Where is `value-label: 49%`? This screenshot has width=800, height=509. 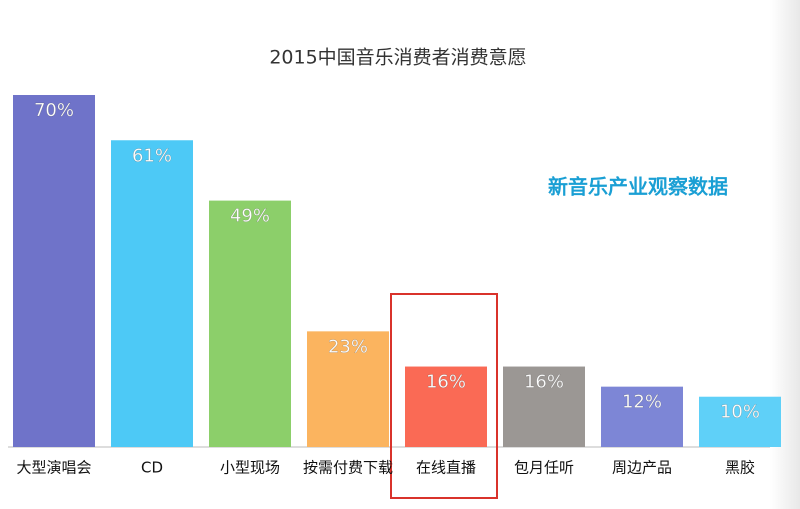 value-label: 49% is located at coordinates (250, 216).